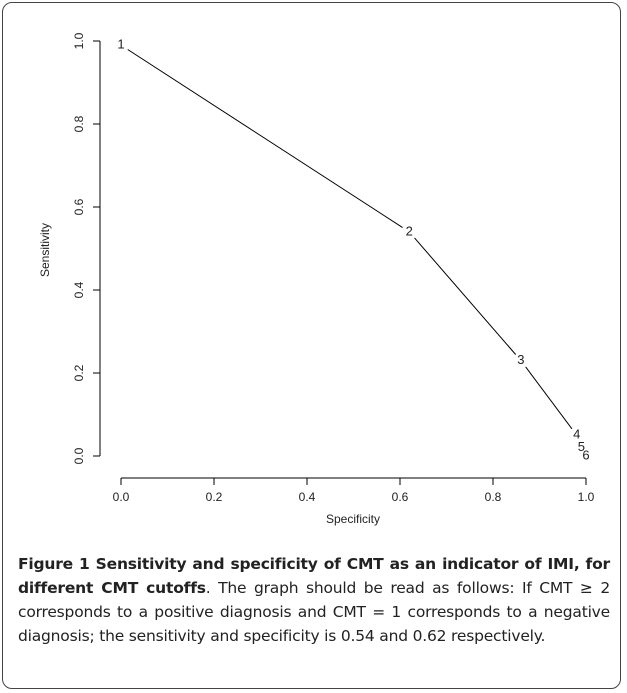 The height and width of the screenshot is (693, 627). What do you see at coordinates (79, 455) in the screenshot?
I see `y-tick-label: 0.0` at bounding box center [79, 455].